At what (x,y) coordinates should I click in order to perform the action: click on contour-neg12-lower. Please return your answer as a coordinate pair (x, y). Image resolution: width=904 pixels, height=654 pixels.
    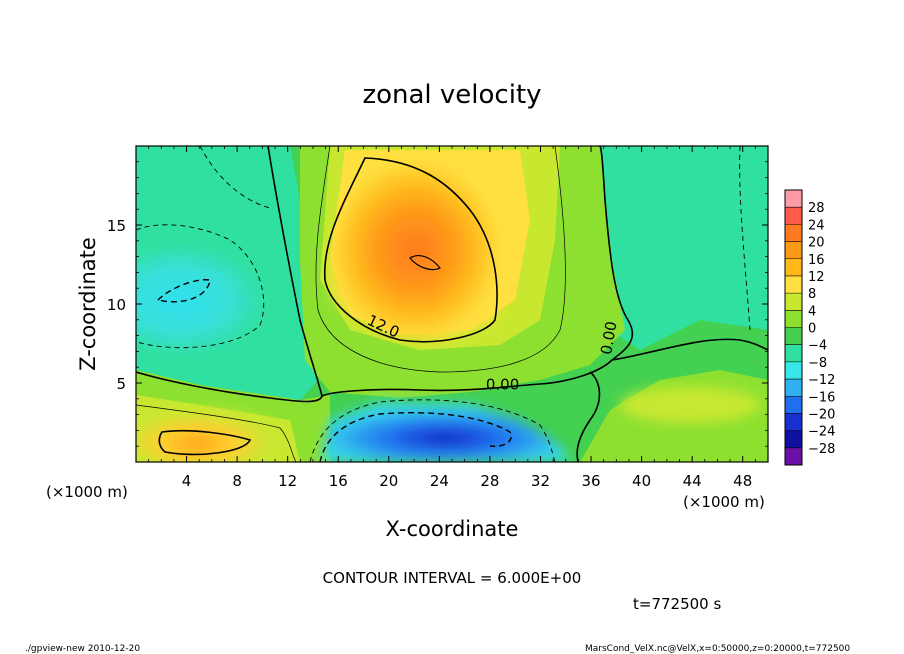
    Looking at the image, I should click on (415, 437).